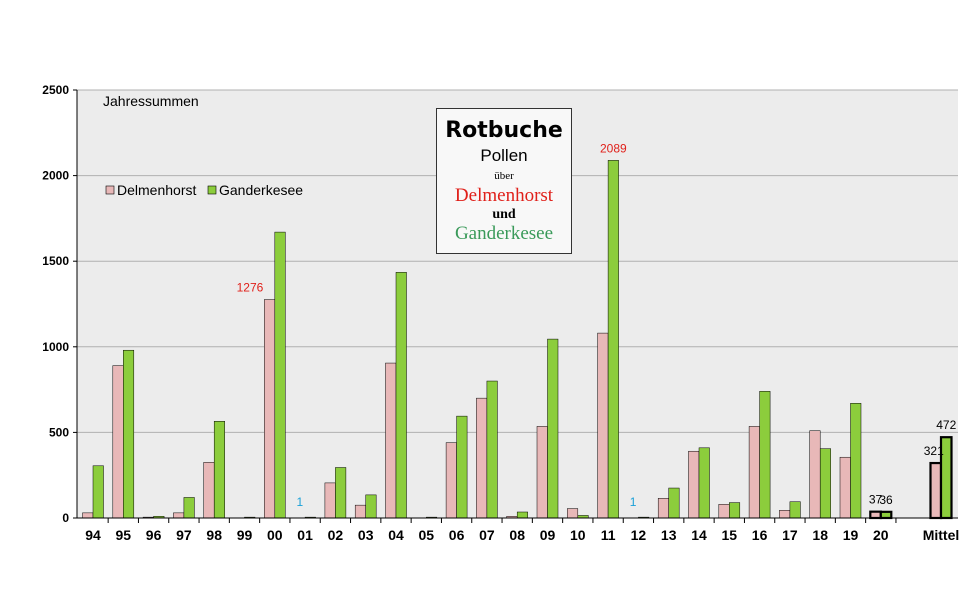 Image resolution: width=970 pixels, height=603 pixels. Describe the element at coordinates (366, 535) in the screenshot. I see `x-tick-label: 03` at that location.